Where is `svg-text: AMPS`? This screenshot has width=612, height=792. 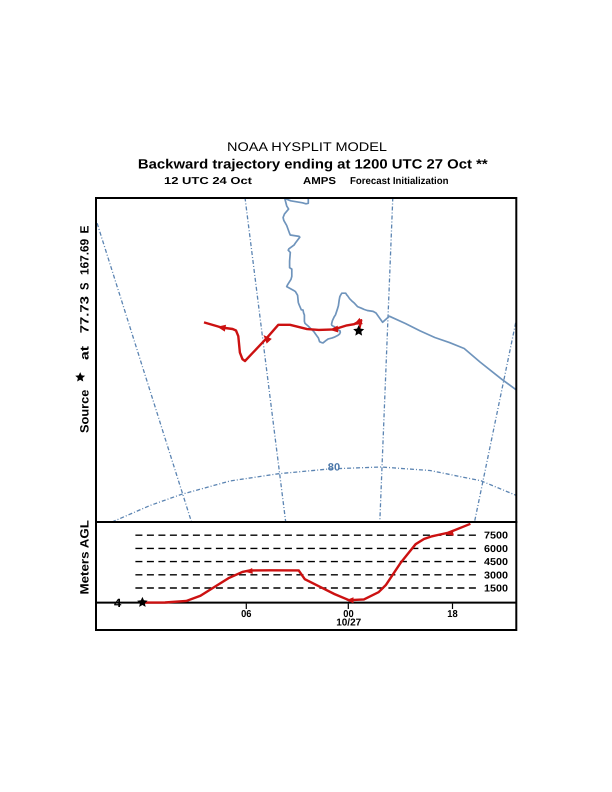 svg-text: AMPS is located at coordinates (319, 181).